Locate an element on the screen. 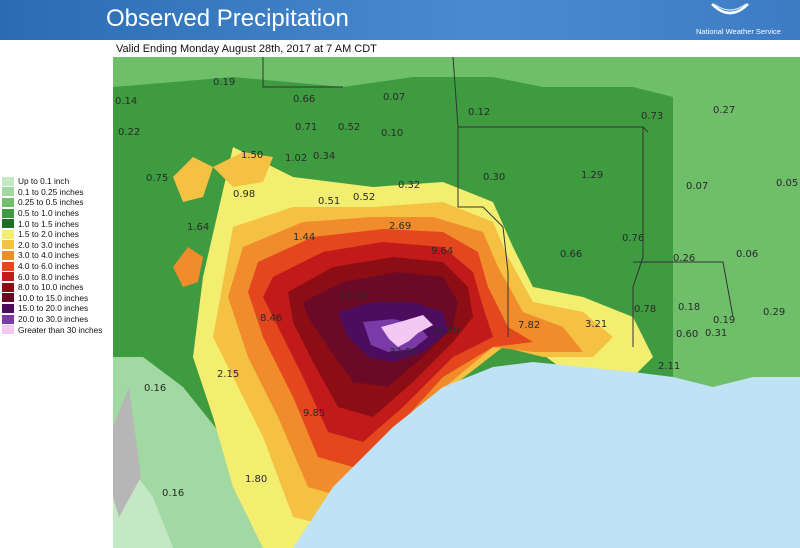 The height and width of the screenshot is (548, 800). legend-item: 0.1 to 0.25 inches is located at coordinates (58, 192).